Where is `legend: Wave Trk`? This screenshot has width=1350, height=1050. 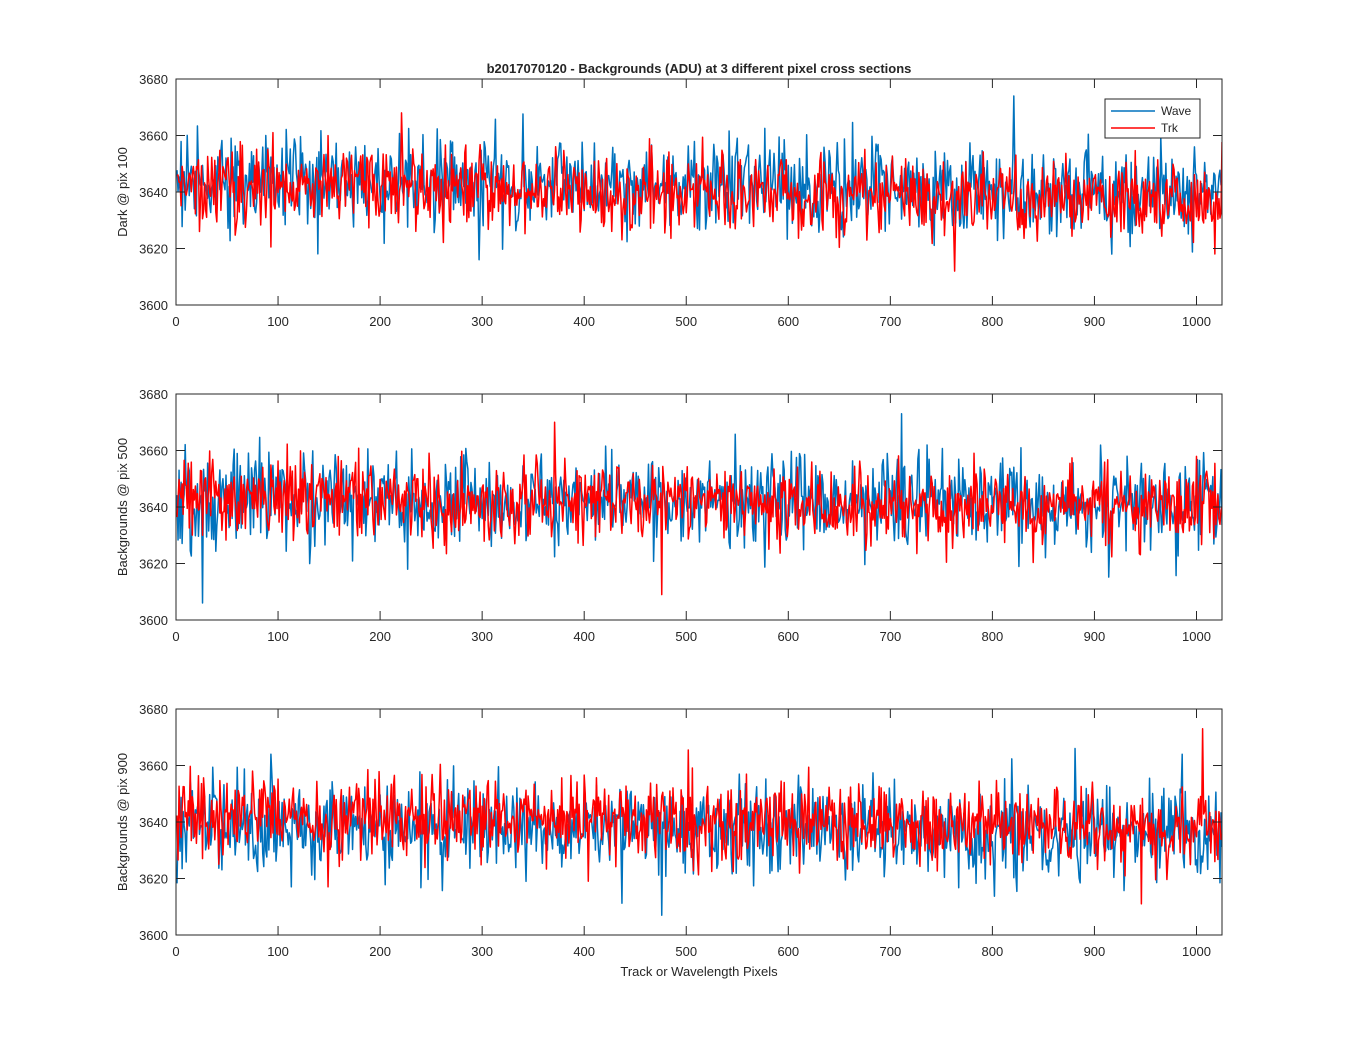 legend: Wave Trk is located at coordinates (1152, 118).